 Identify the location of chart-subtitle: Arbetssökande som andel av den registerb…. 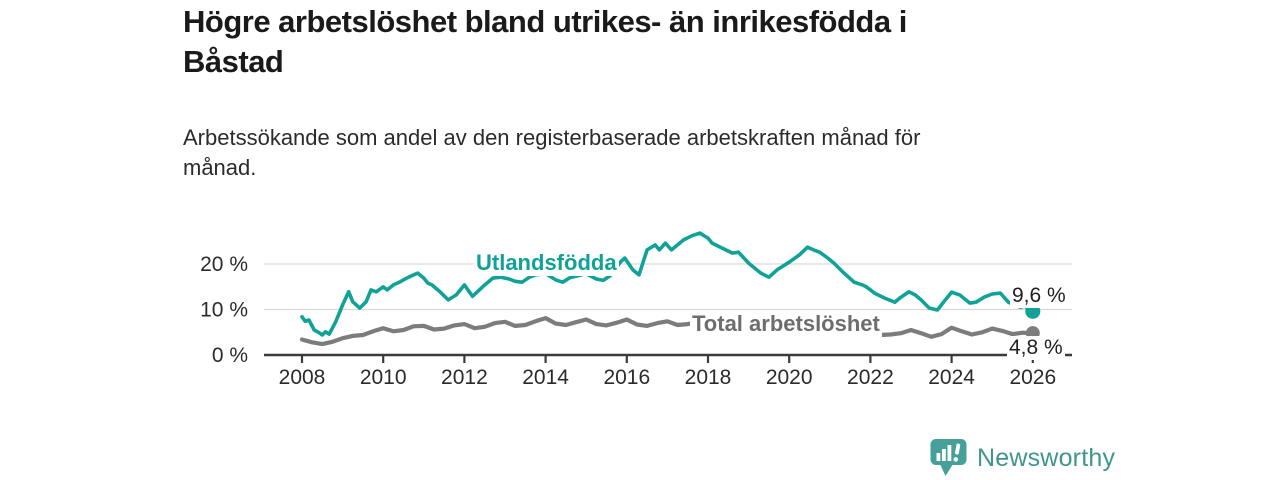
(613, 153).